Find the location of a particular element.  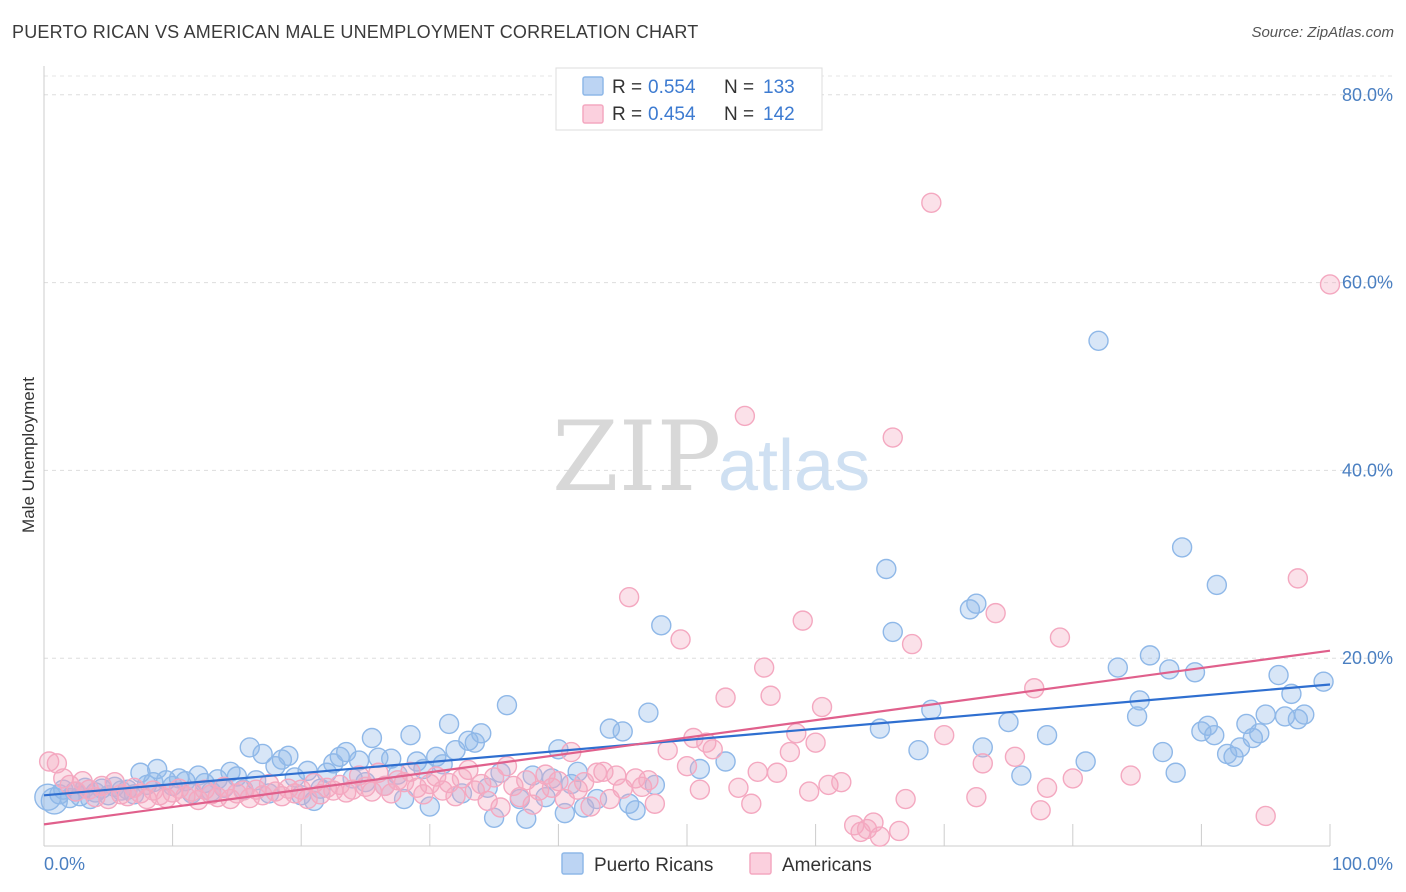

watermark: ZIP atlas is located at coordinates (711, 457).